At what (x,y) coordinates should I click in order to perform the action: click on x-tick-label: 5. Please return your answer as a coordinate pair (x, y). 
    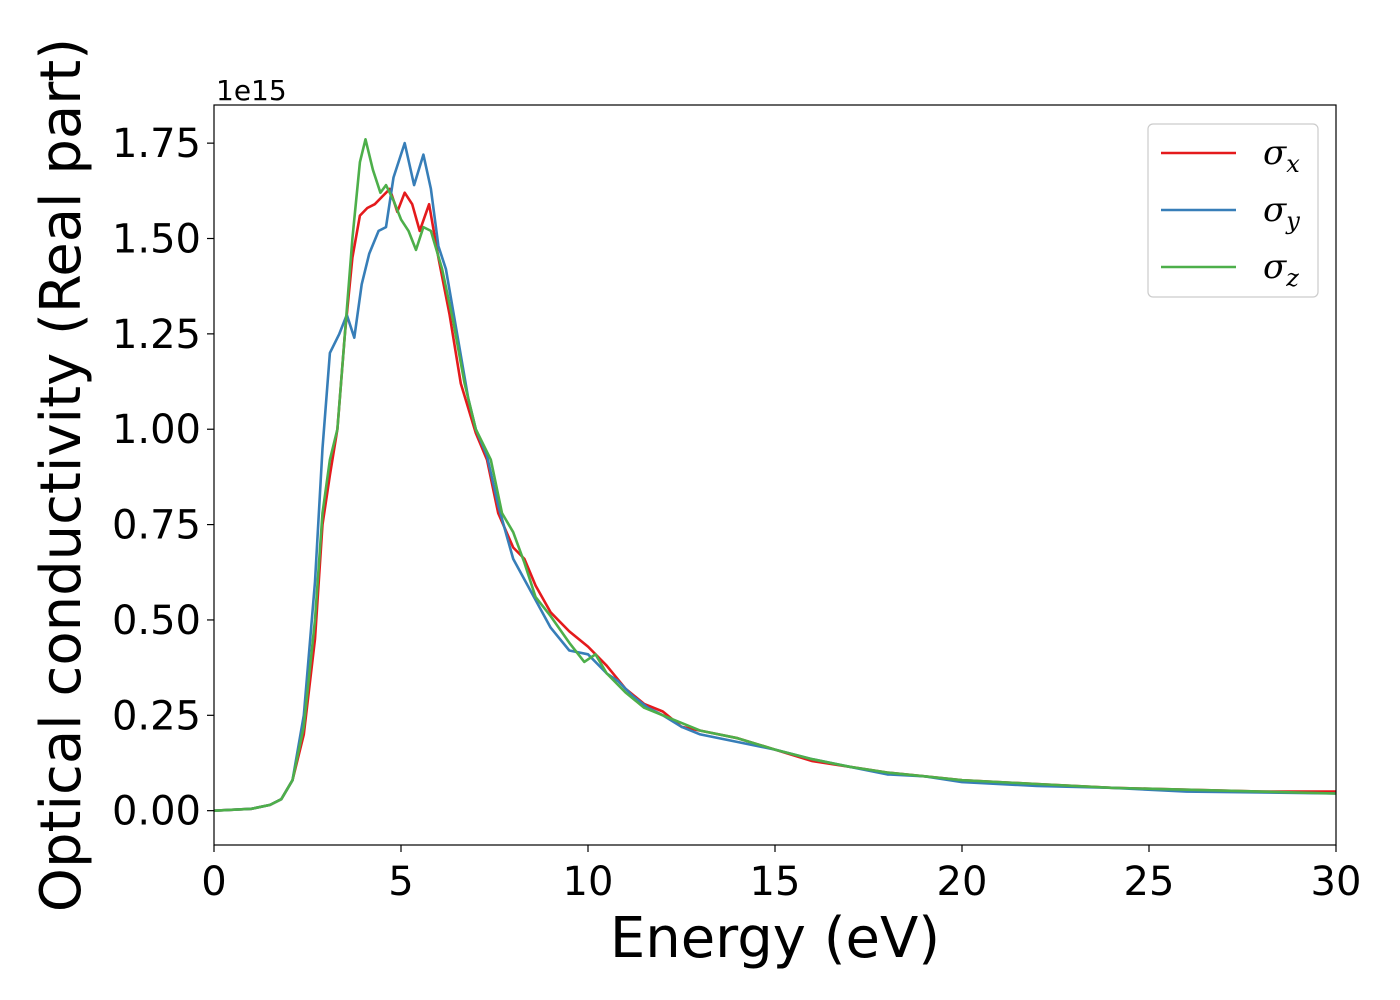
    Looking at the image, I should click on (400, 882).